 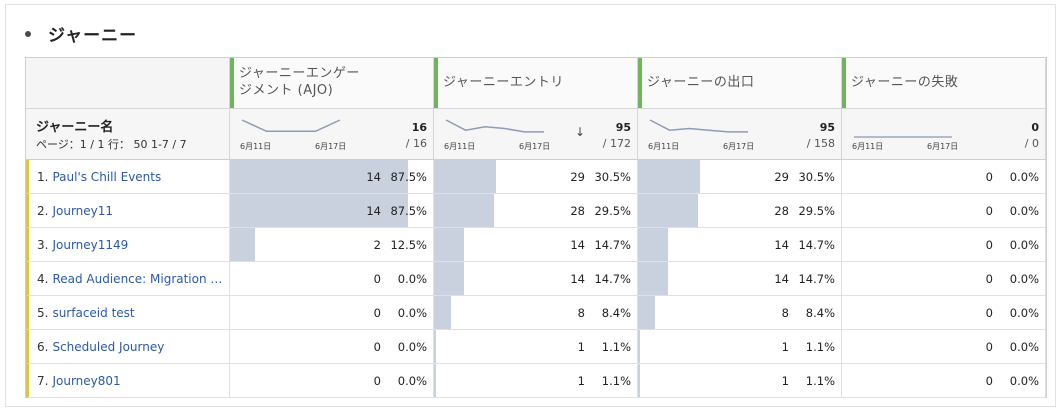 What do you see at coordinates (781, 211) in the screenshot?
I see `cell-count: 28` at bounding box center [781, 211].